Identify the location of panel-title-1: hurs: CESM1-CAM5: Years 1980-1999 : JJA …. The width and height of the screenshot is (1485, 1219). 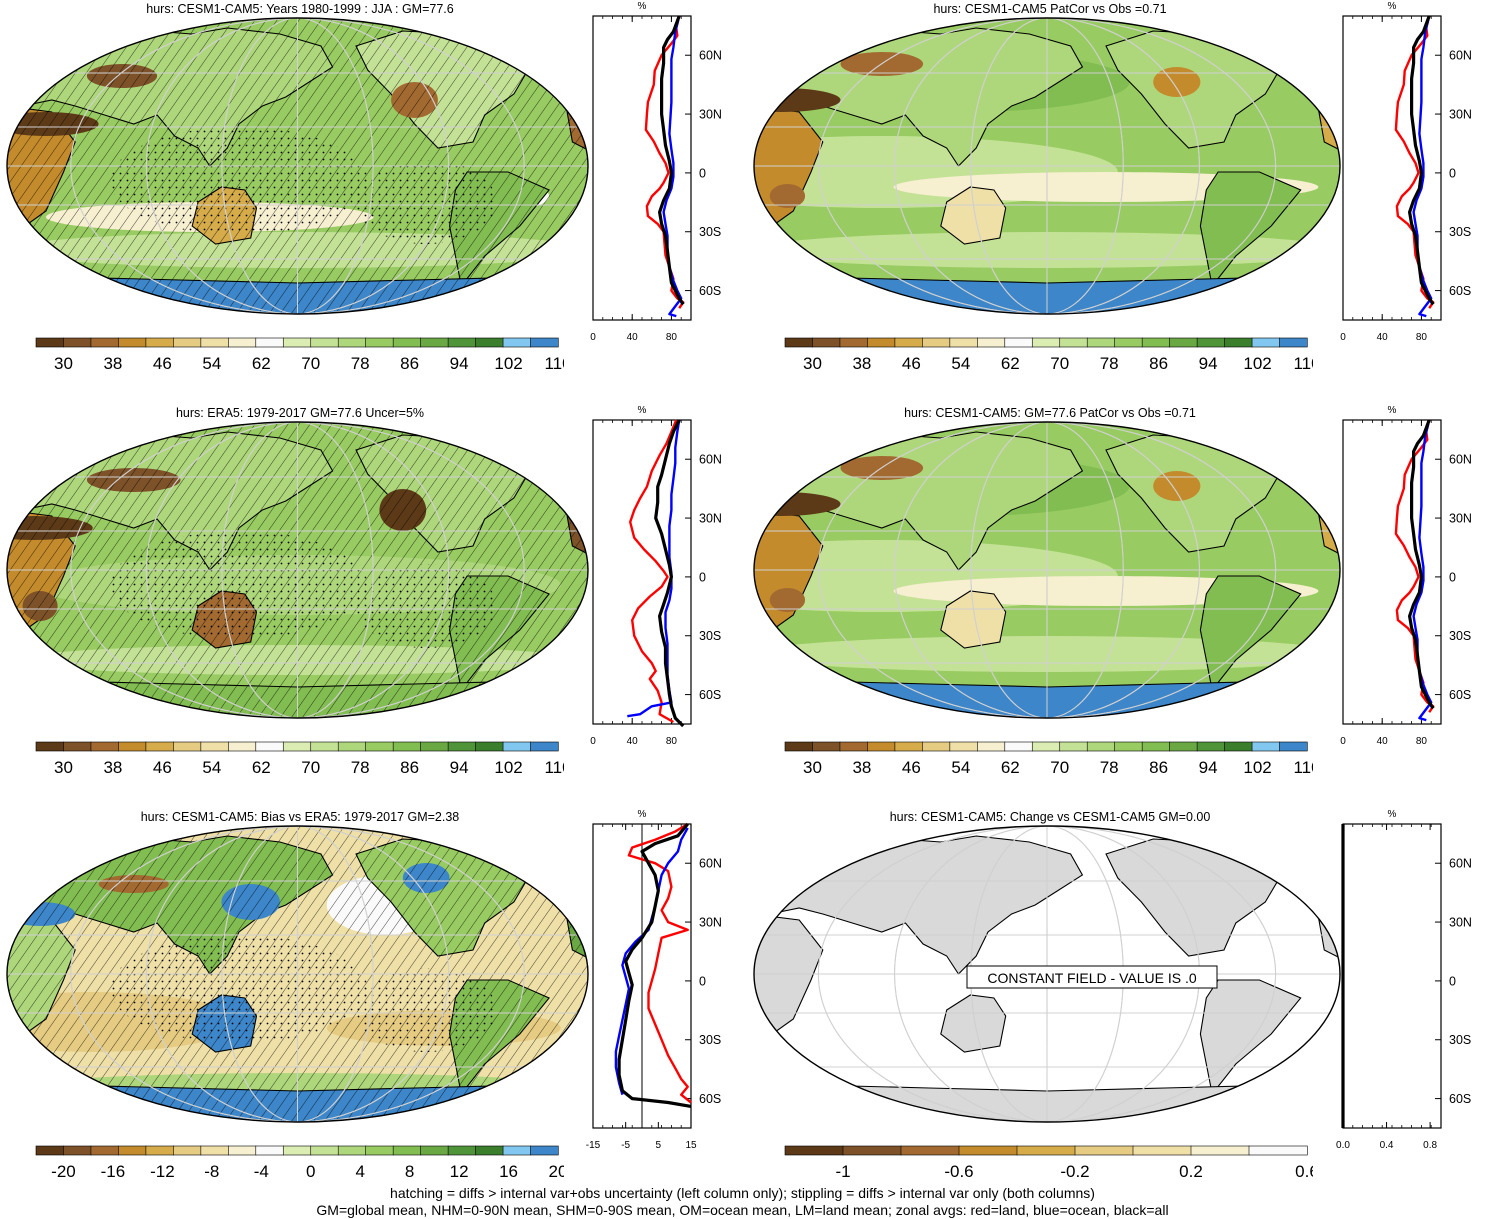
(300, 9).